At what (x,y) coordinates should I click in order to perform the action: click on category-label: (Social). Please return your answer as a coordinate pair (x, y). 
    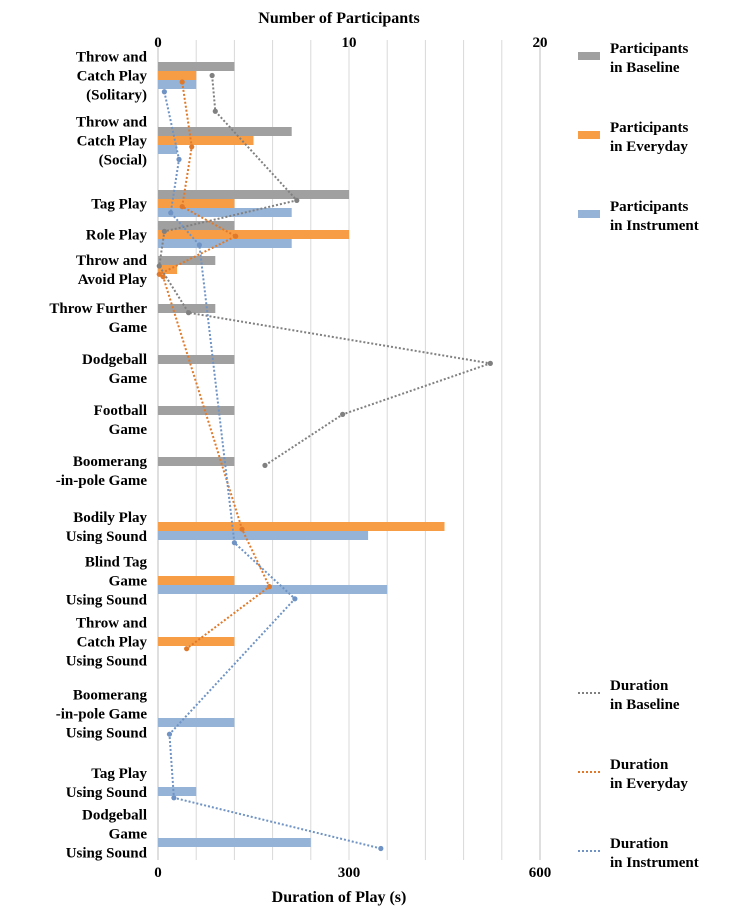
    Looking at the image, I should click on (123, 161).